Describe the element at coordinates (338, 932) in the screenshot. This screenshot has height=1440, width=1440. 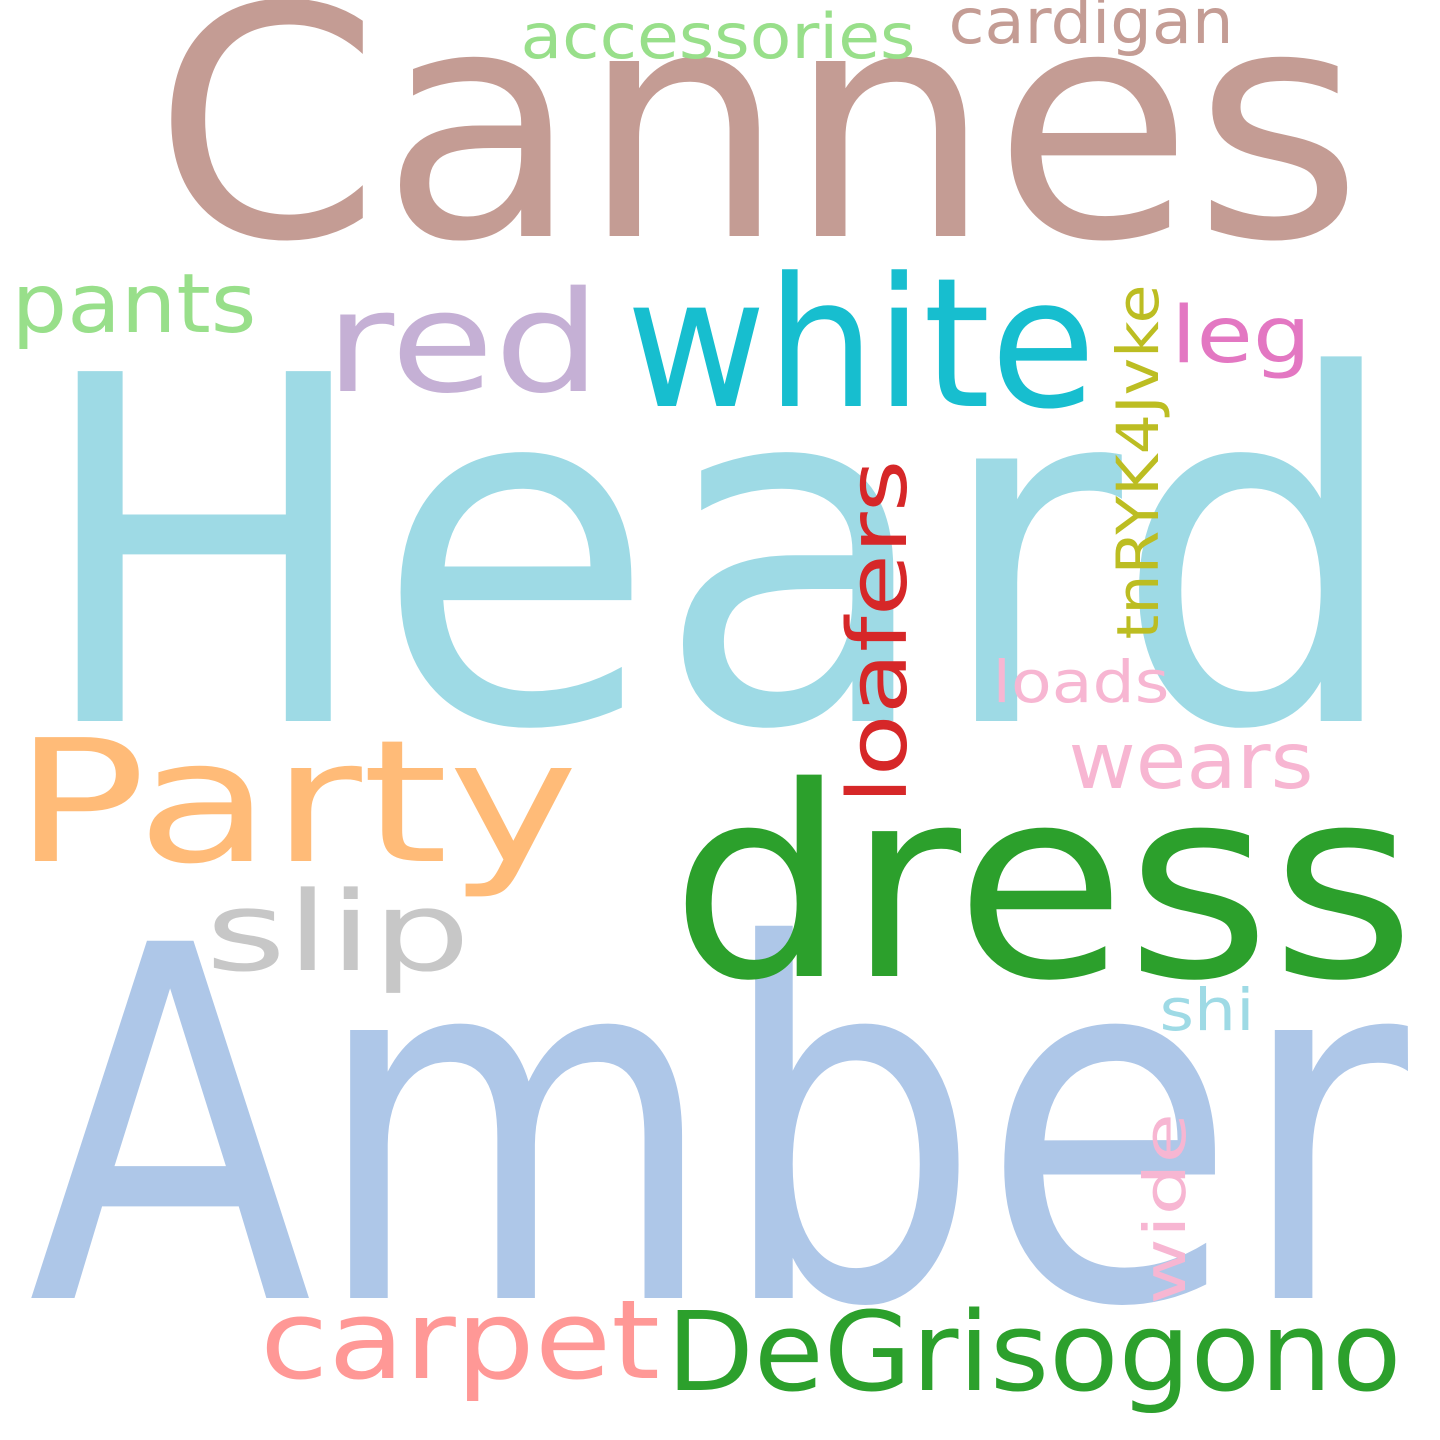
I see `word-slip: slip` at that location.